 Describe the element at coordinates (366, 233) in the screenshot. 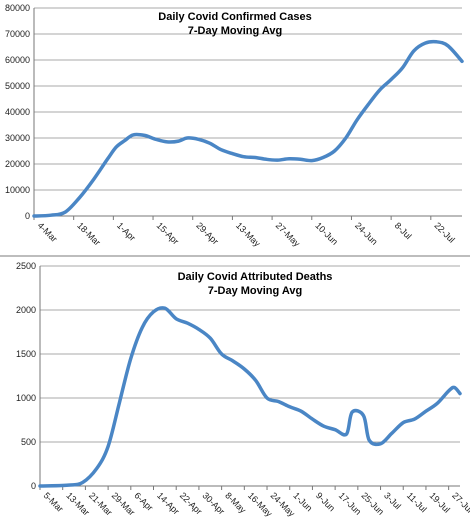

I see `x-tick-label: 24-Jun` at that location.